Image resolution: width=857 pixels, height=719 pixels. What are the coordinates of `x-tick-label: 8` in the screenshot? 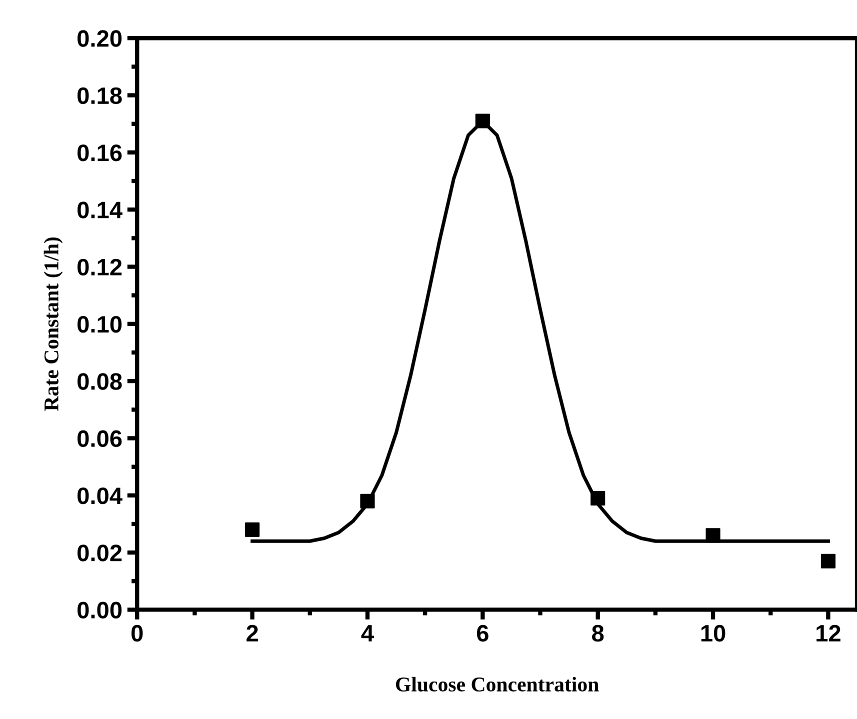 It's located at (598, 633).